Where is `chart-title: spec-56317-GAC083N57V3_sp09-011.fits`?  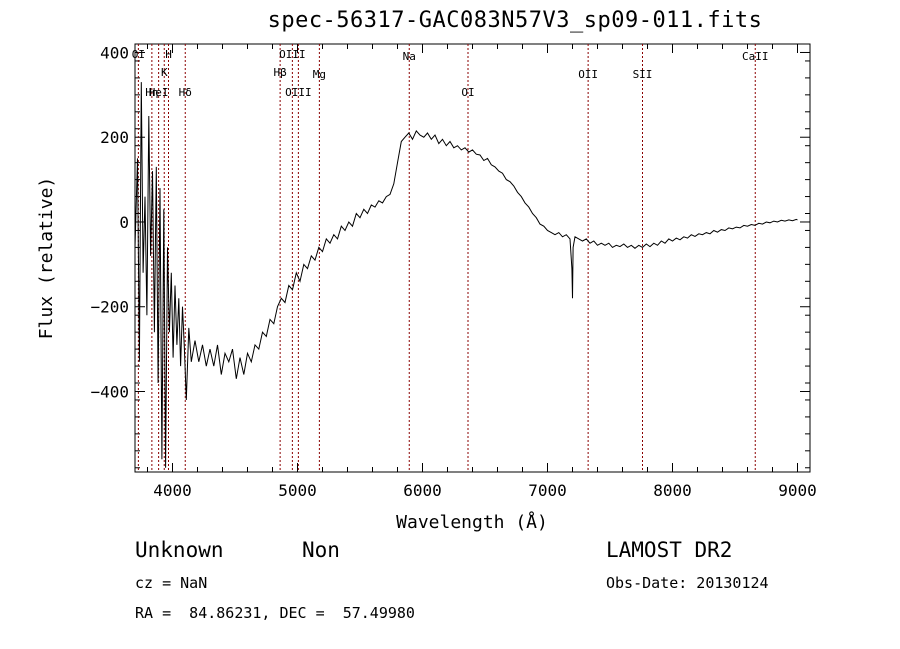 chart-title: spec-56317-GAC083N57V3_sp09-011.fits is located at coordinates (515, 20).